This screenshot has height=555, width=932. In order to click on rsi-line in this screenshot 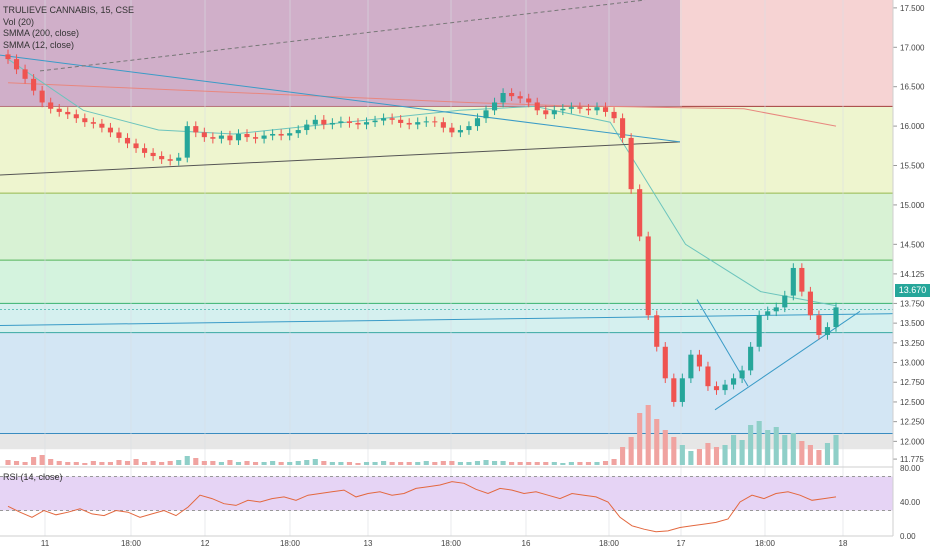, I will do `click(422, 507)`.